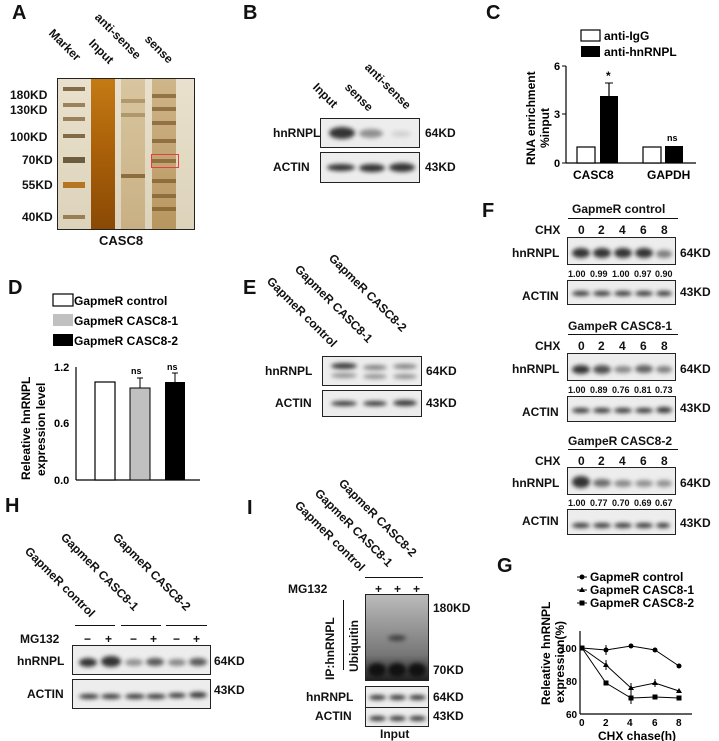 Image resolution: width=719 pixels, height=741 pixels. Describe the element at coordinates (557, 115) in the screenshot. I see `c-ytick-3: 3` at that location.